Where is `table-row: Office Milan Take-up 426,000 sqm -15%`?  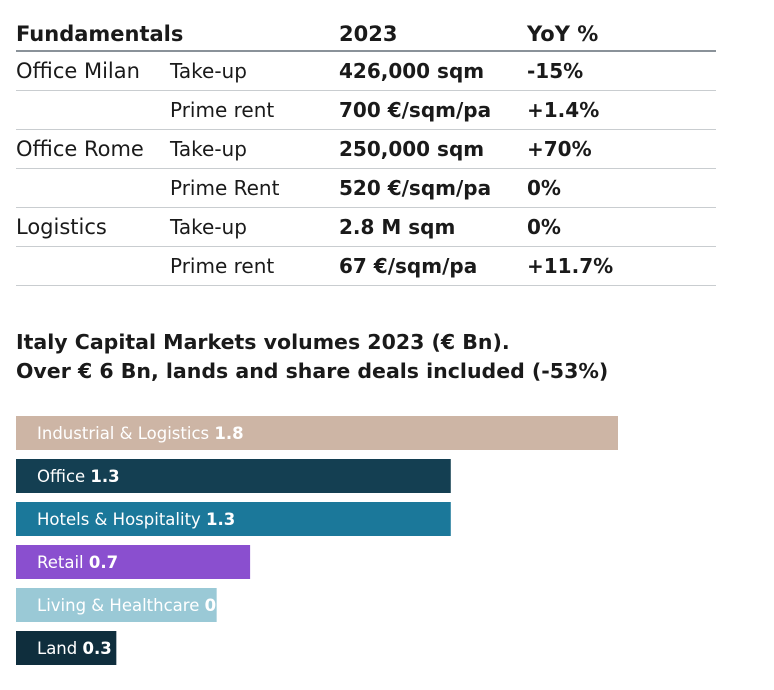
table-row: Office Milan Take-up 426,000 sqm -15% is located at coordinates (366, 71).